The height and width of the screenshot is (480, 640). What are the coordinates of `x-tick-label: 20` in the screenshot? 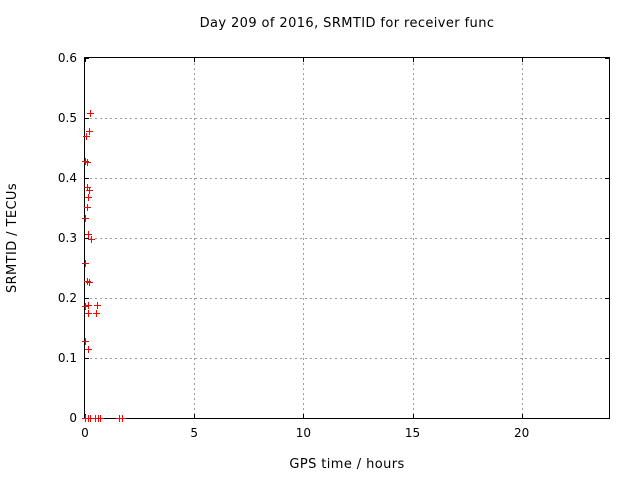 It's located at (522, 433).